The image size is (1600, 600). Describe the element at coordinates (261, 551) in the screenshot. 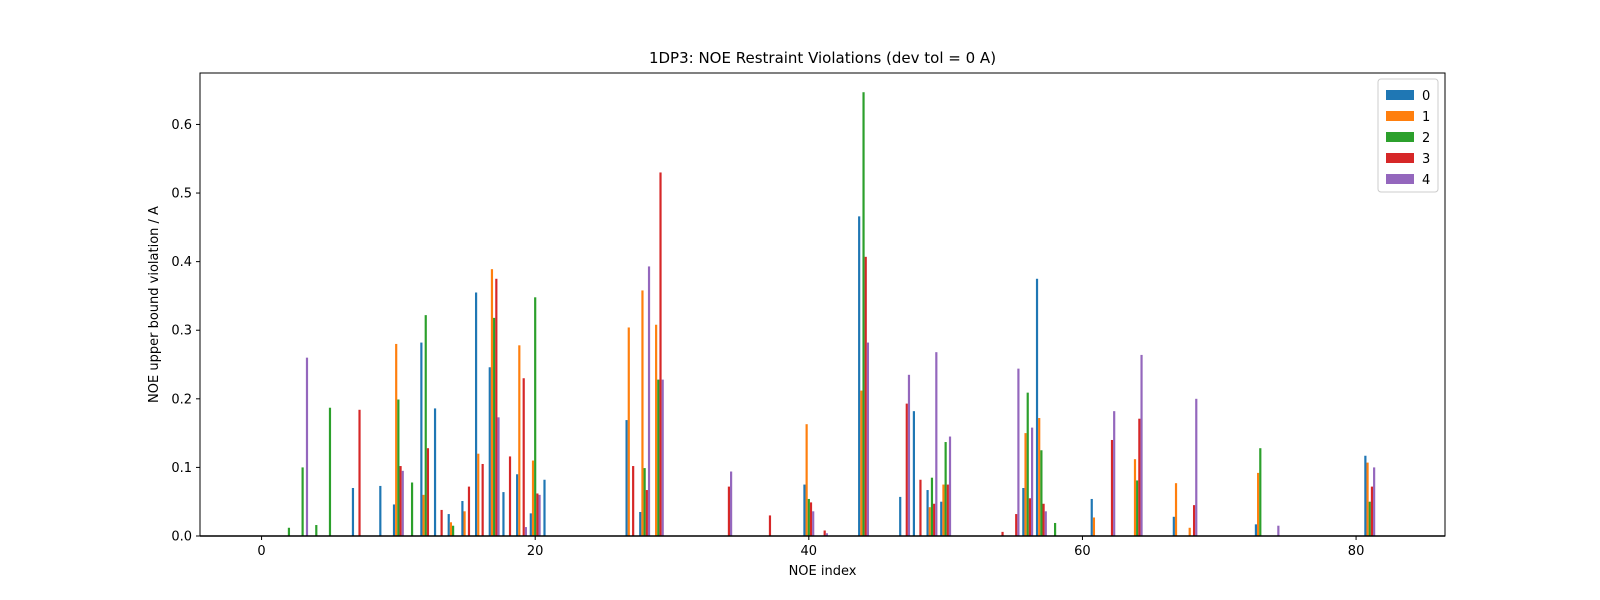

I see `x-tick-label: 0` at that location.